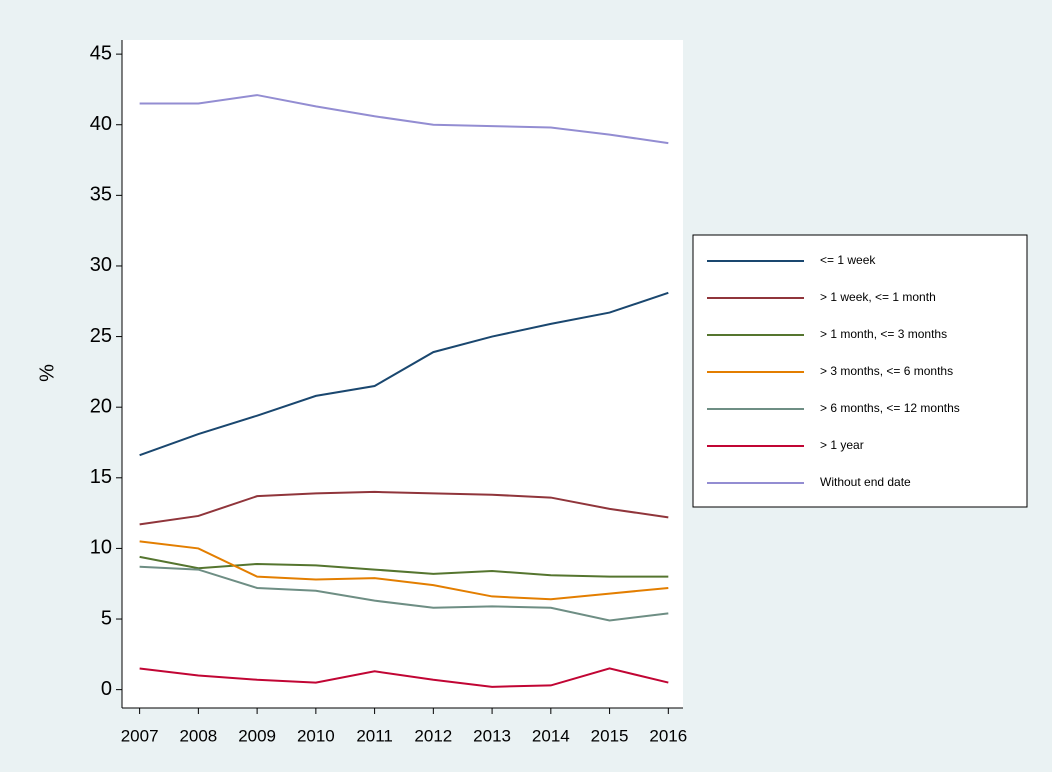 The height and width of the screenshot is (772, 1052). What do you see at coordinates (316, 735) in the screenshot?
I see `x-tick-label: 2010` at bounding box center [316, 735].